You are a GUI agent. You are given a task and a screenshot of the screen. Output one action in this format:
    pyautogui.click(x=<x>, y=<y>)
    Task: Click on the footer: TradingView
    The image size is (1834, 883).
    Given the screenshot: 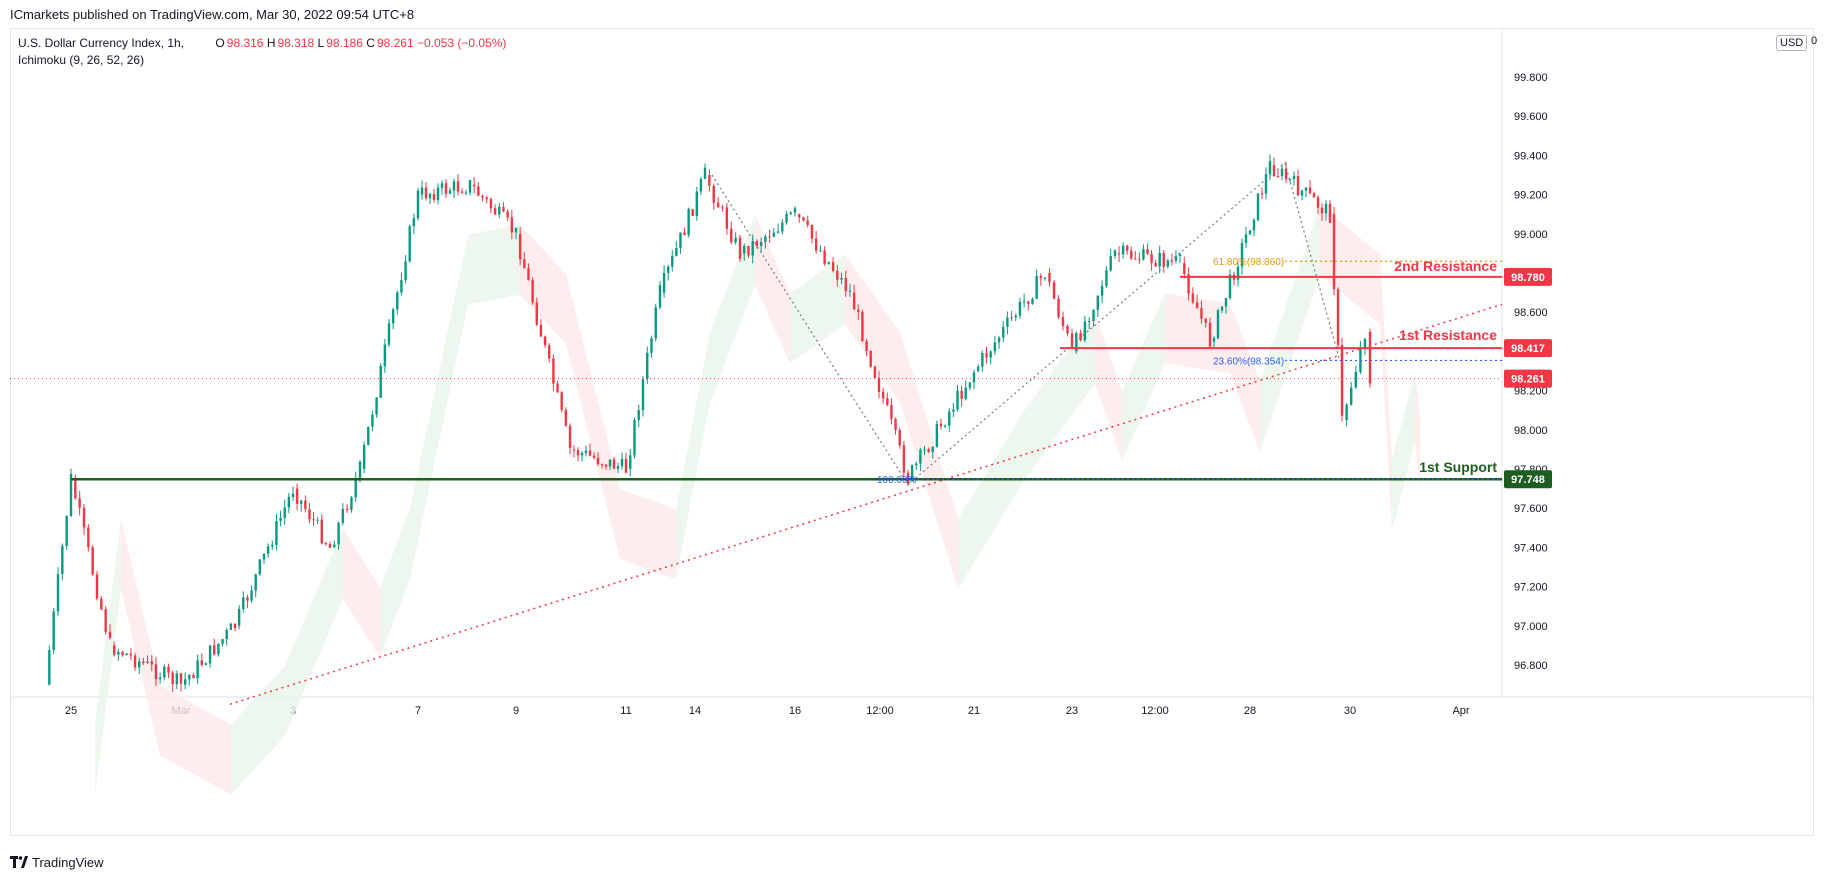 What is the action you would take?
    pyautogui.click(x=57, y=862)
    